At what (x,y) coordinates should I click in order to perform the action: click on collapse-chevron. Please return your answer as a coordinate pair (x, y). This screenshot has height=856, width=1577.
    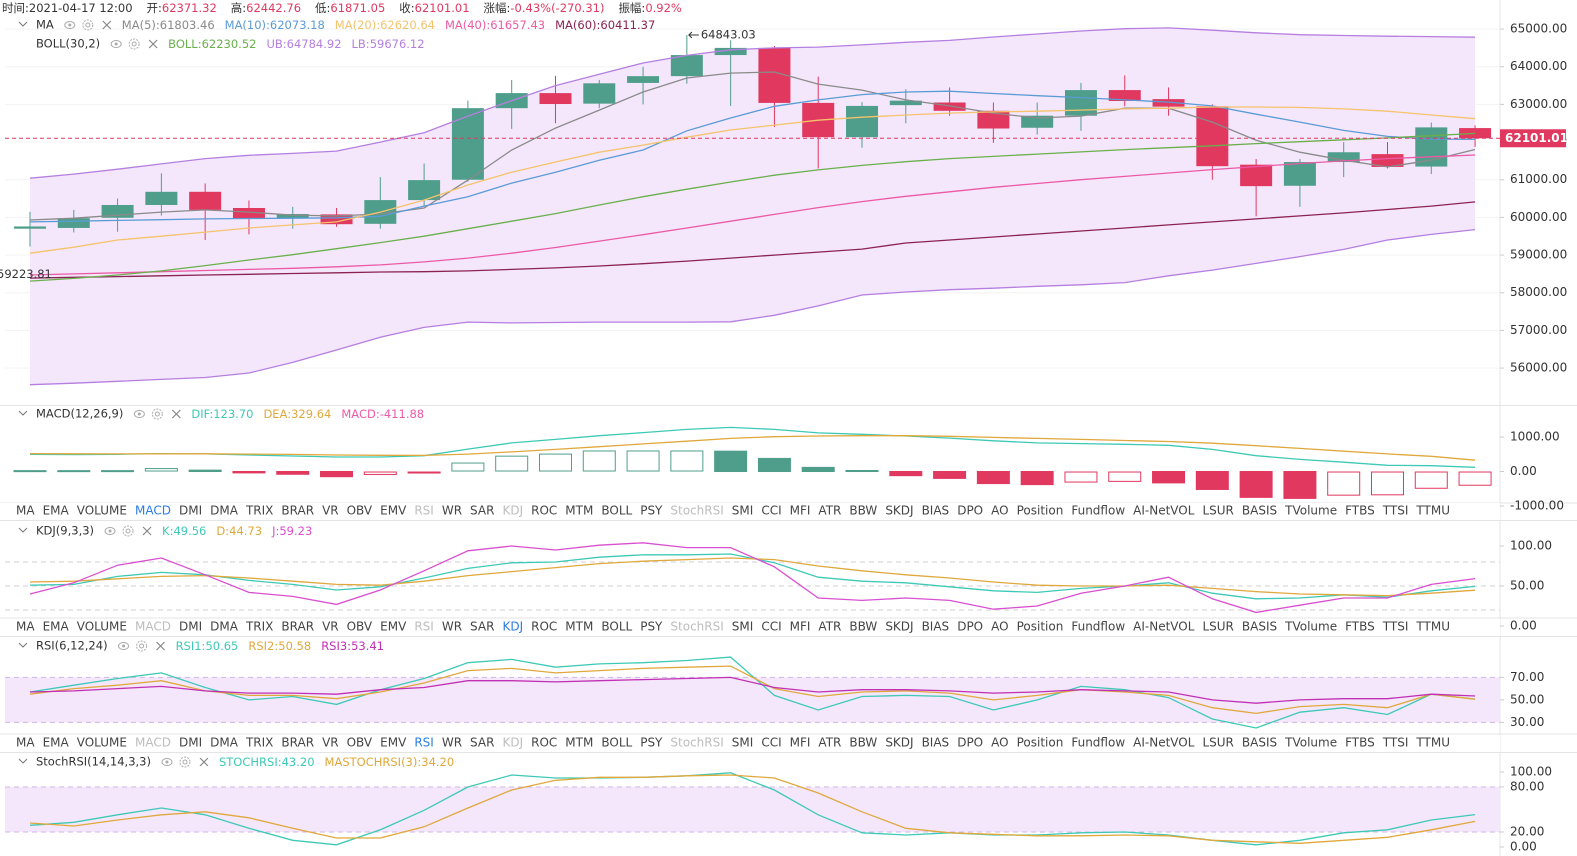
    Looking at the image, I should click on (23, 530).